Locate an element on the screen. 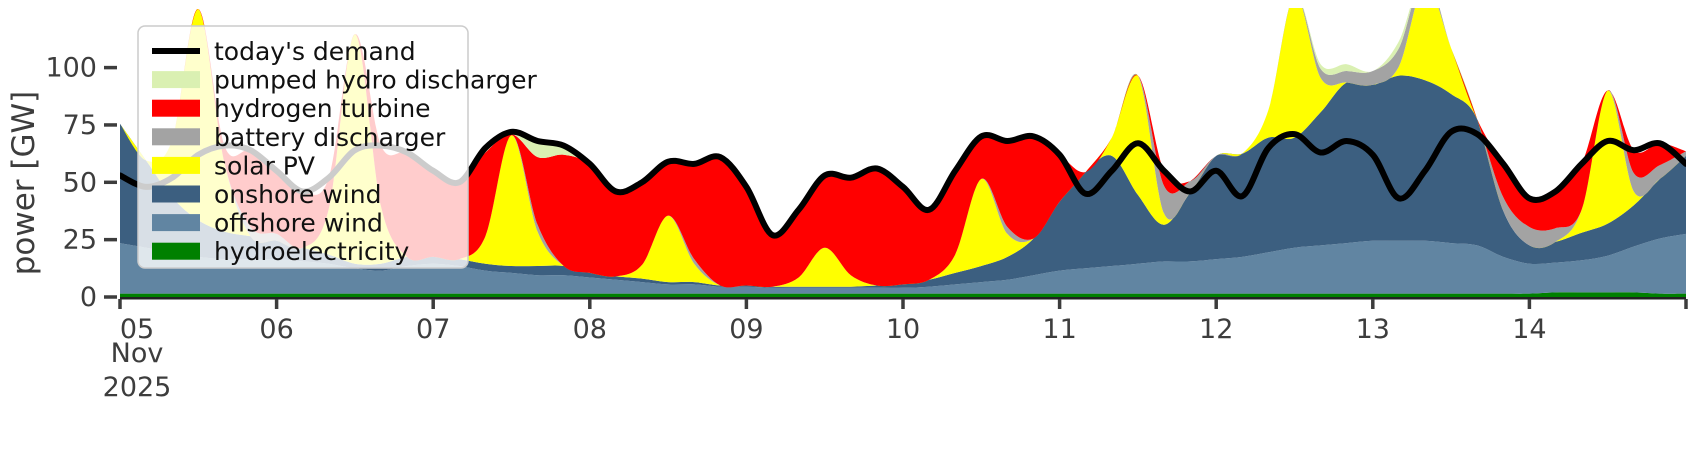 This screenshot has height=464, width=1706. legend-box is located at coordinates (303, 147).